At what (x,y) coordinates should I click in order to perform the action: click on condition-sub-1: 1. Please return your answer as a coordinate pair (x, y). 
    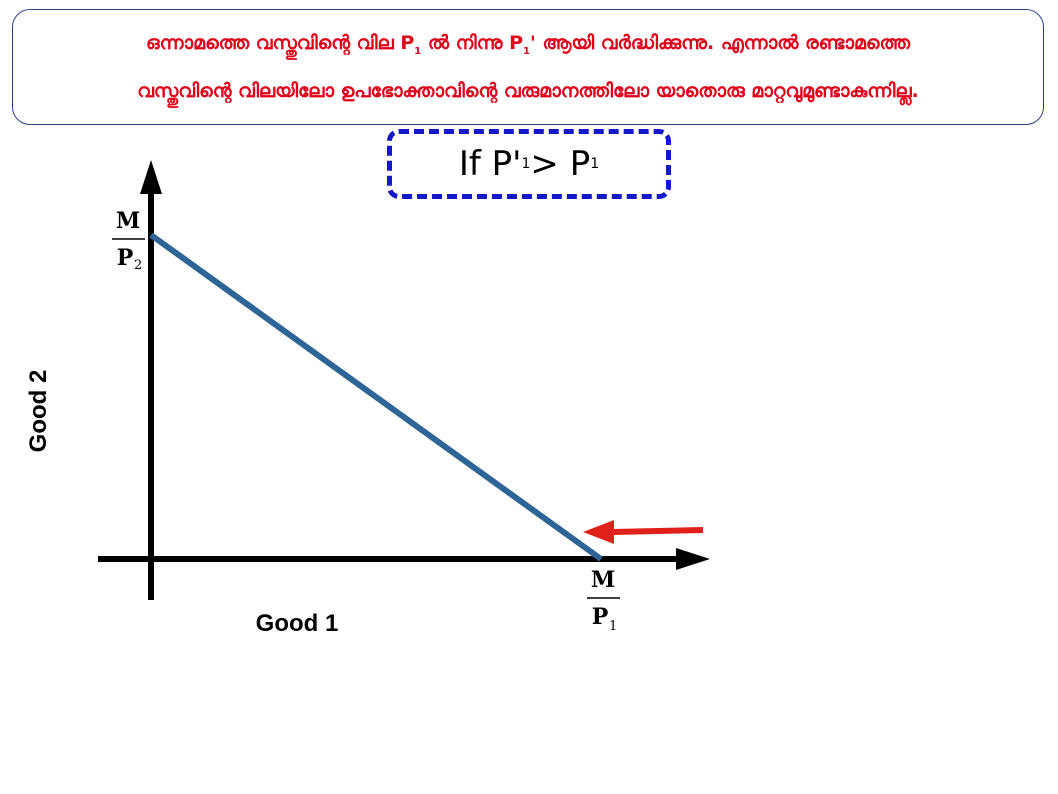
    Looking at the image, I should click on (526, 164).